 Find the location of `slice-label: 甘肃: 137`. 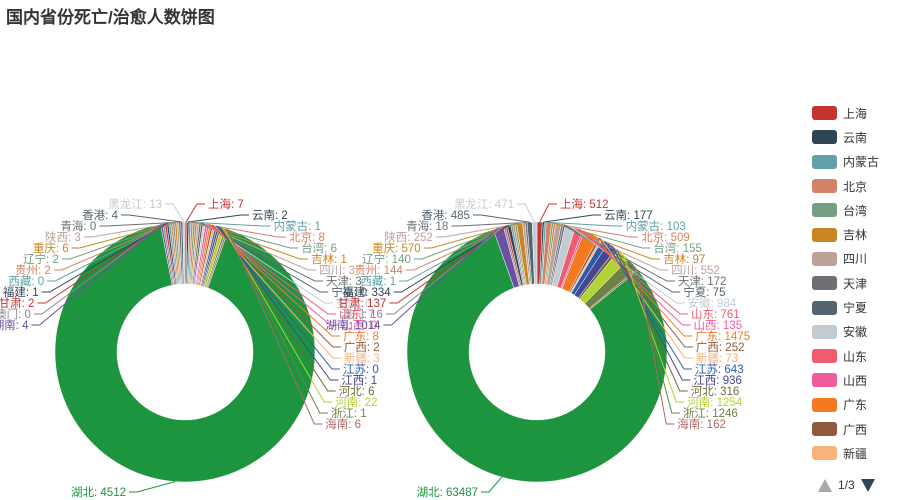

slice-label: 甘肃: 137 is located at coordinates (362, 303).